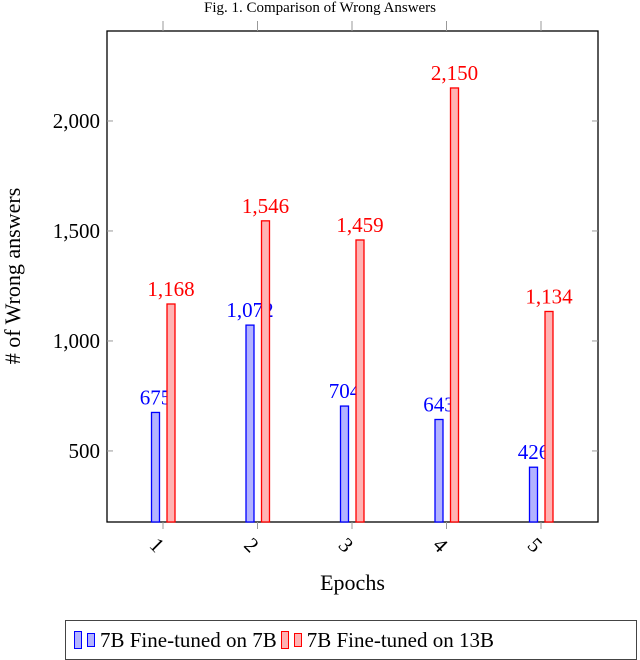 The height and width of the screenshot is (660, 640). I want to click on x-tick-label: 5, so click(535, 545).